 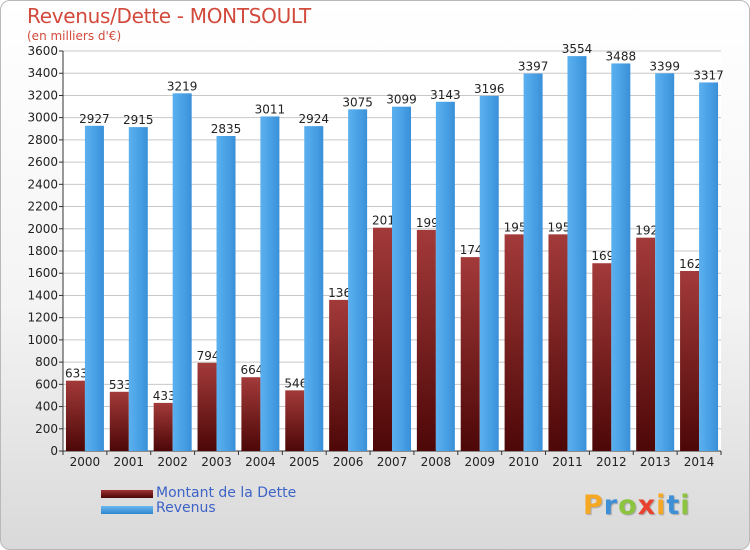 What do you see at coordinates (127, 510) in the screenshot?
I see `legend-swatch-revenus` at bounding box center [127, 510].